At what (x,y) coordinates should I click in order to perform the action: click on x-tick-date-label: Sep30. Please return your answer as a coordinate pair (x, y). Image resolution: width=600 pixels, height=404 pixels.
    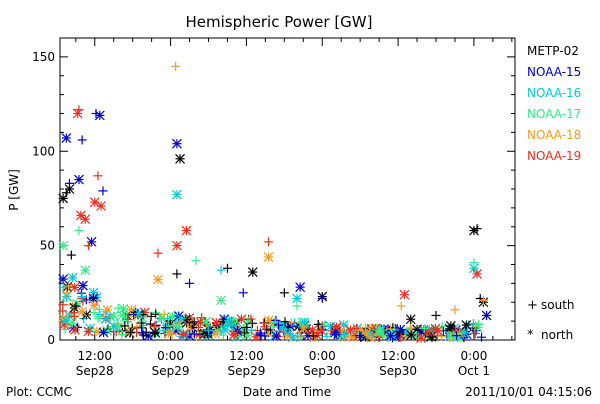
    Looking at the image, I should click on (322, 371).